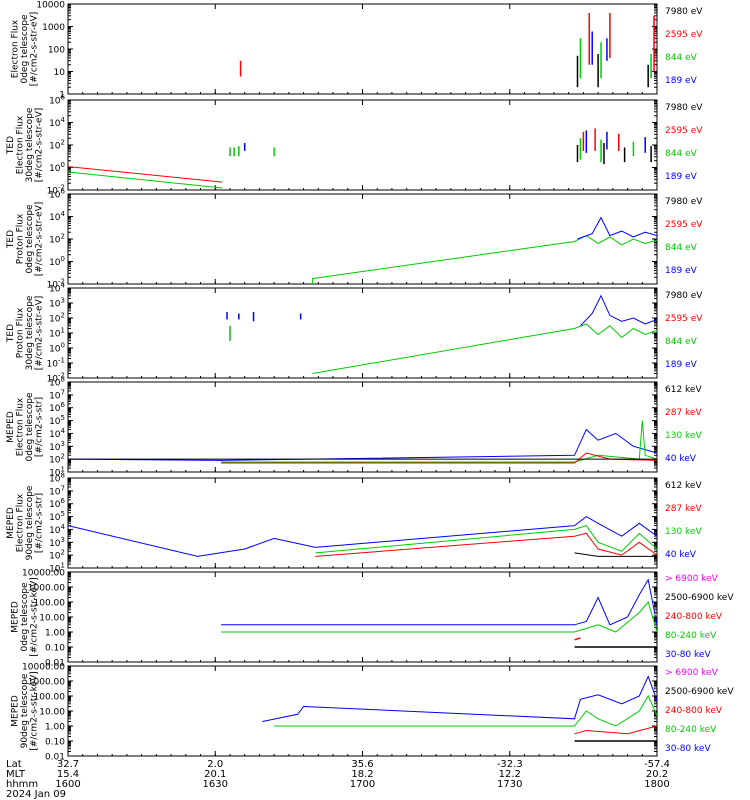 This screenshot has width=750, height=800. What do you see at coordinates (68, 764) in the screenshot?
I see `footer-value-lat: 32.7` at bounding box center [68, 764].